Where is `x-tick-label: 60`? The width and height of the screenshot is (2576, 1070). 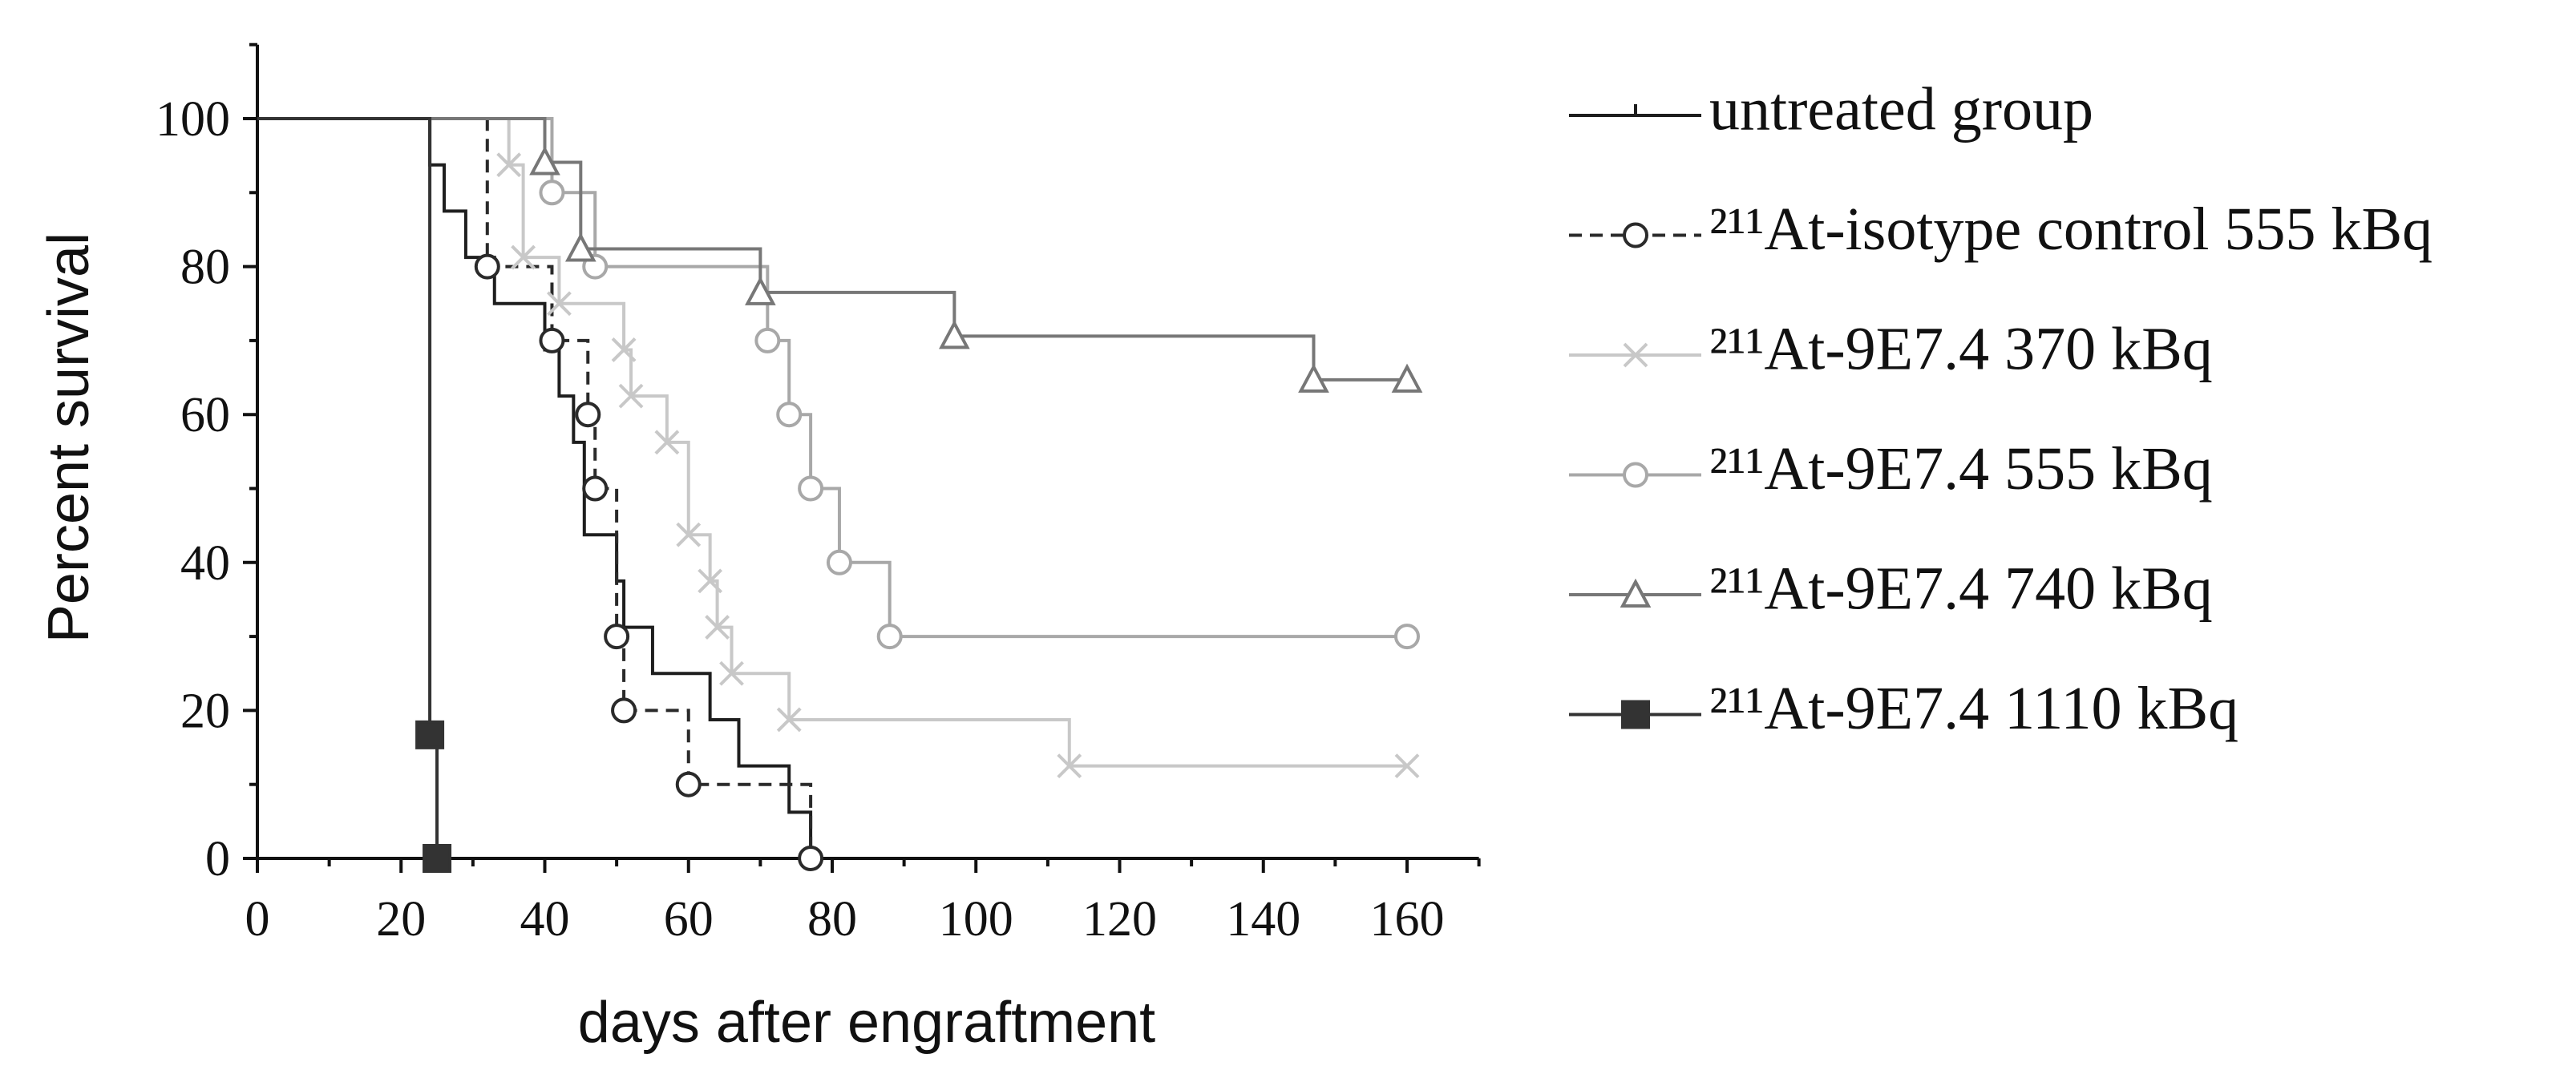
x-tick-label: 60 is located at coordinates (689, 920).